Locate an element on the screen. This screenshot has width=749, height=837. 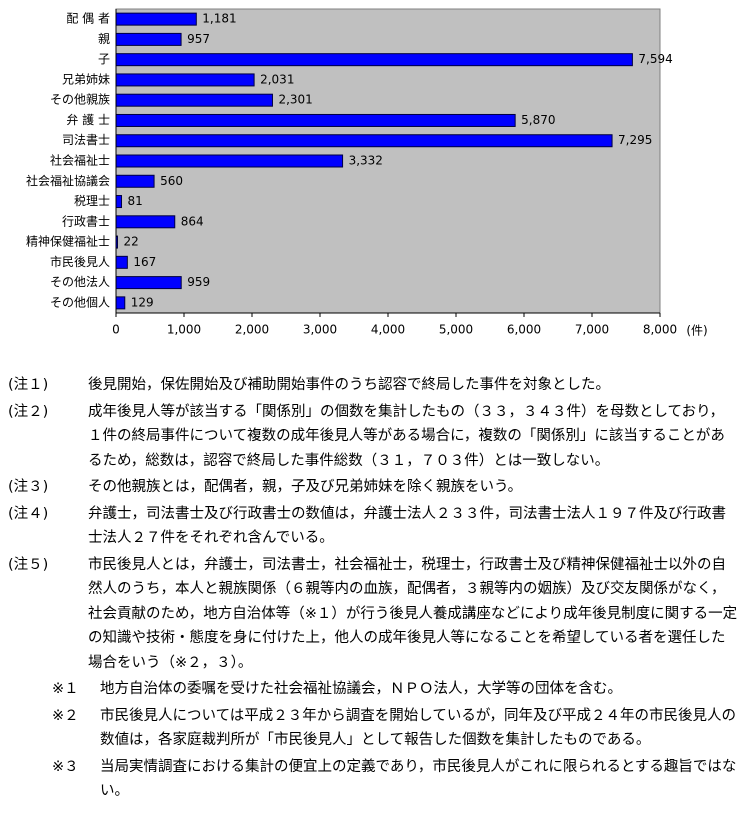
note: (注１) 後見開始，保佐開始及び補助開始事件のうち認容で終局した事件を対象とした。 is located at coordinates (373, 385).